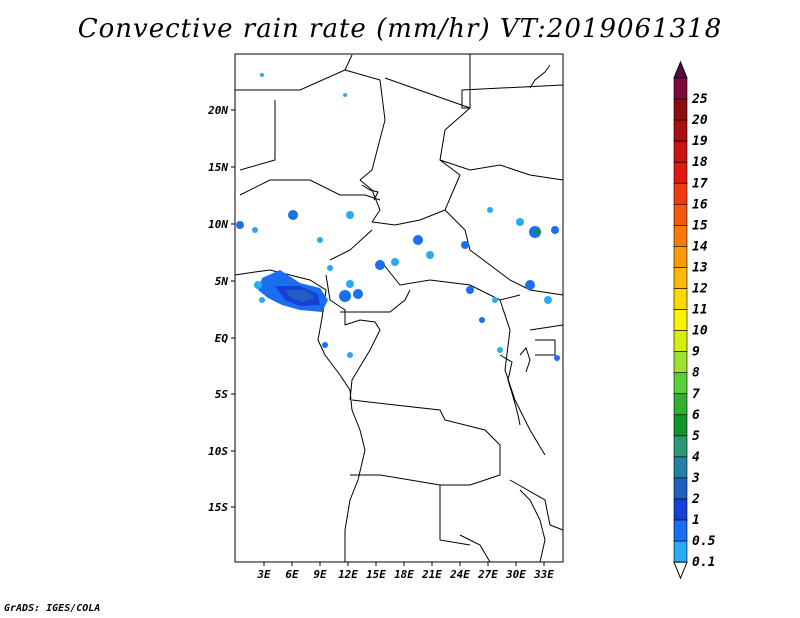 The height and width of the screenshot is (618, 800). I want to click on colorbar-label: 6, so click(696, 415).